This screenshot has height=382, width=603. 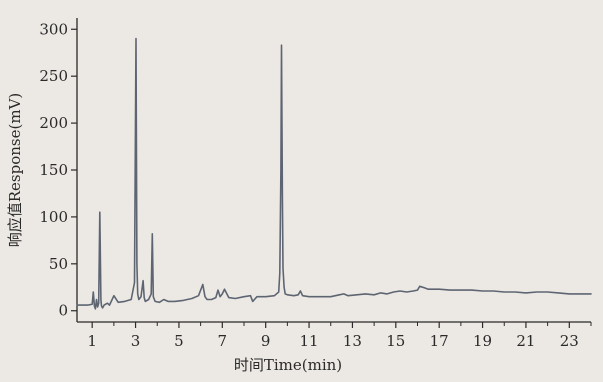 What do you see at coordinates (352, 341) in the screenshot?
I see `x-tick-label: 13` at bounding box center [352, 341].